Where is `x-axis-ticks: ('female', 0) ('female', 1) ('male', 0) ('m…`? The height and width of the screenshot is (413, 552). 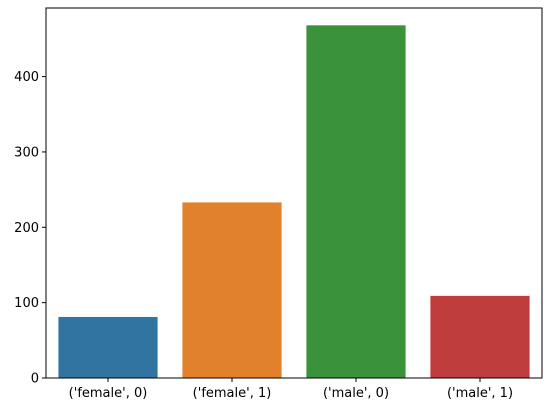 x-axis-ticks: ('female', 0) ('female', 1) ('male', 0) ('m… is located at coordinates (291, 389).